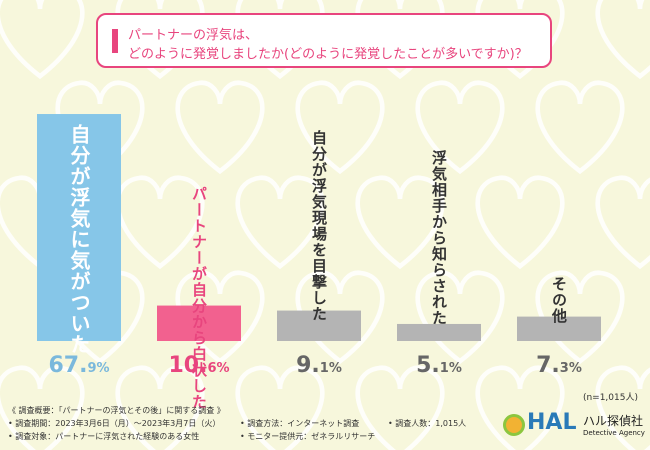  I want to click on title-accent-bar, so click(115, 41).